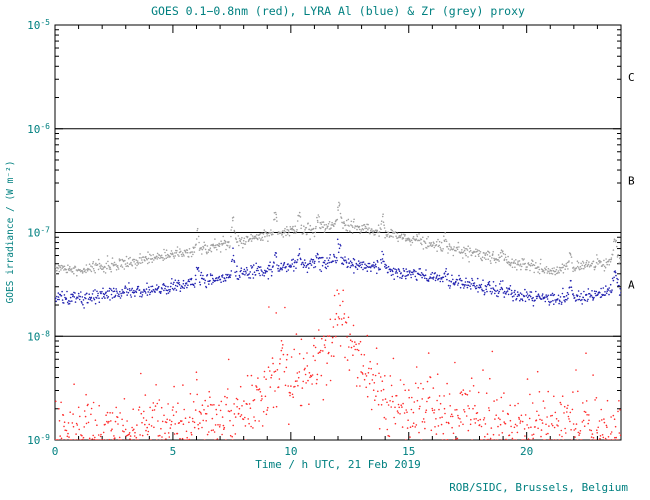 The height and width of the screenshot is (500, 650). Describe the element at coordinates (10, 232) in the screenshot. I see `y-axis-title: GOES irradiance / (W m⁻²)` at that location.